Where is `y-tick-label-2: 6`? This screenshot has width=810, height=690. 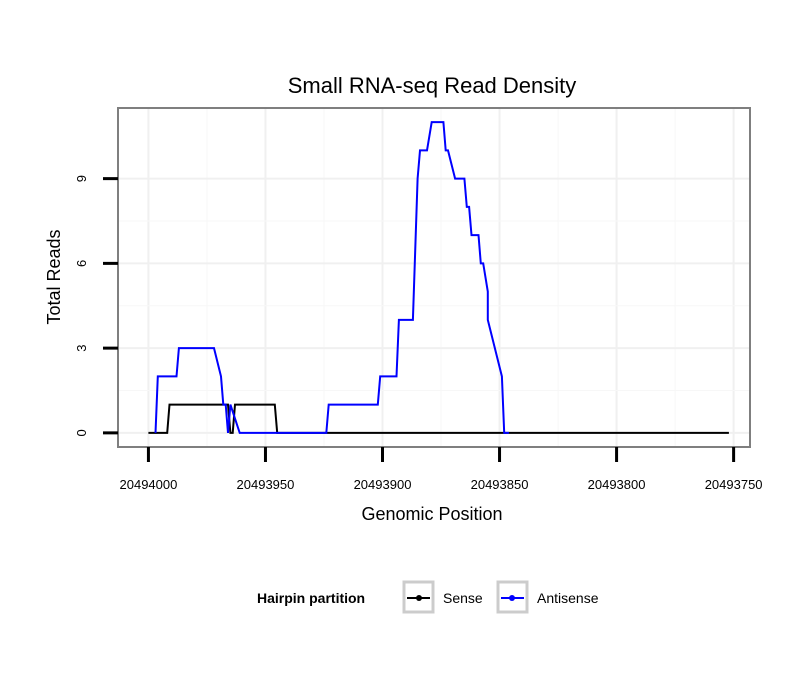 y-tick-label-2: 6 is located at coordinates (81, 263).